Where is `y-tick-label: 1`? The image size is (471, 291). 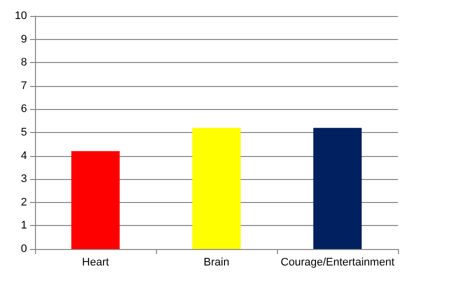 y-tick-label: 1 is located at coordinates (23, 226).